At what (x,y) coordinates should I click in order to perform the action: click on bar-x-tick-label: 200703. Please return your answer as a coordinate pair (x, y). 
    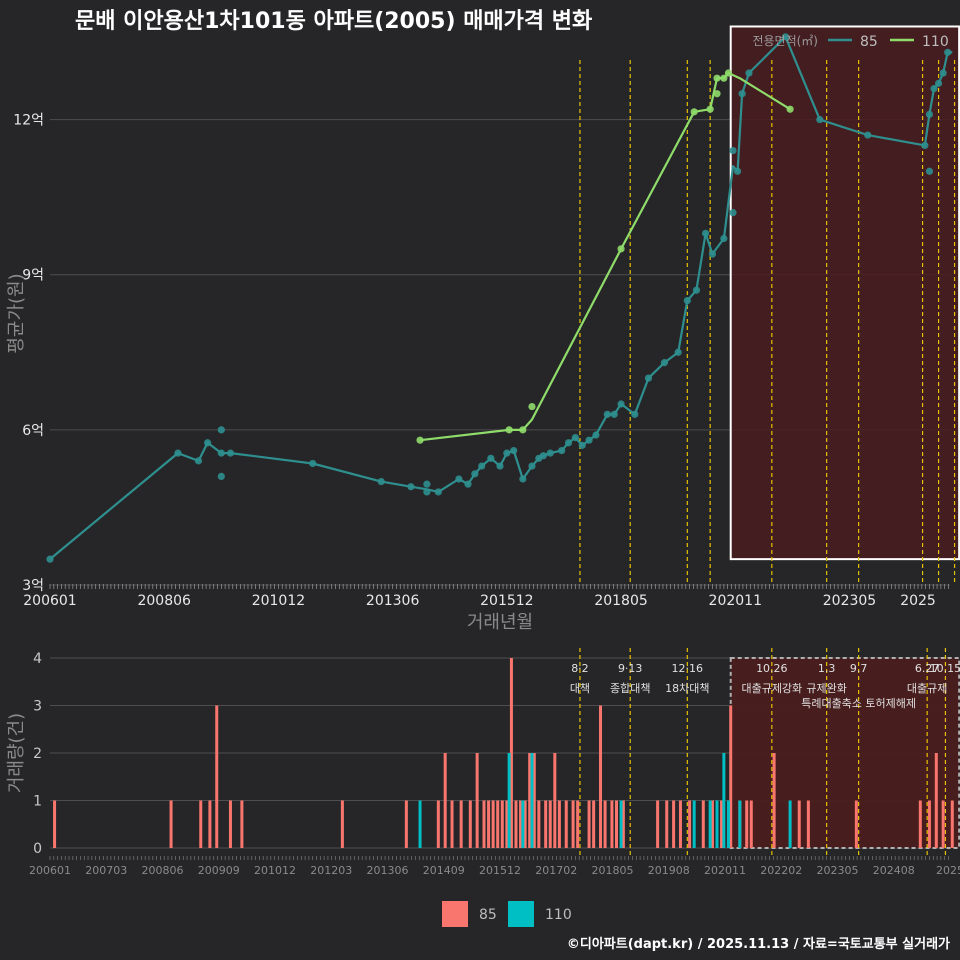
    Looking at the image, I should click on (106, 870).